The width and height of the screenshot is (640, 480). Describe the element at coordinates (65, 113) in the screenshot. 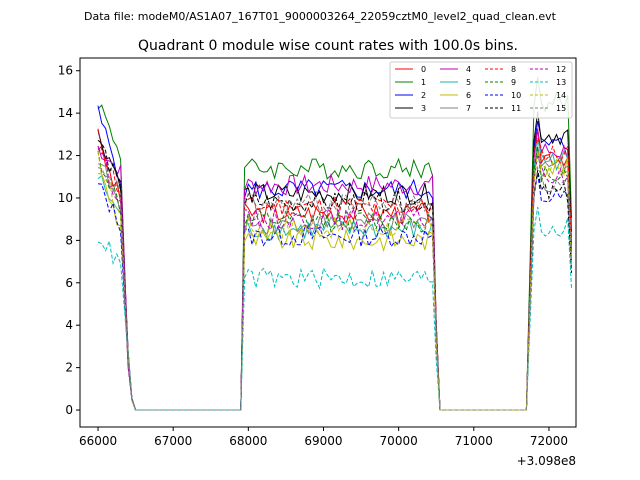

I see `y-tick-label: 14` at that location.